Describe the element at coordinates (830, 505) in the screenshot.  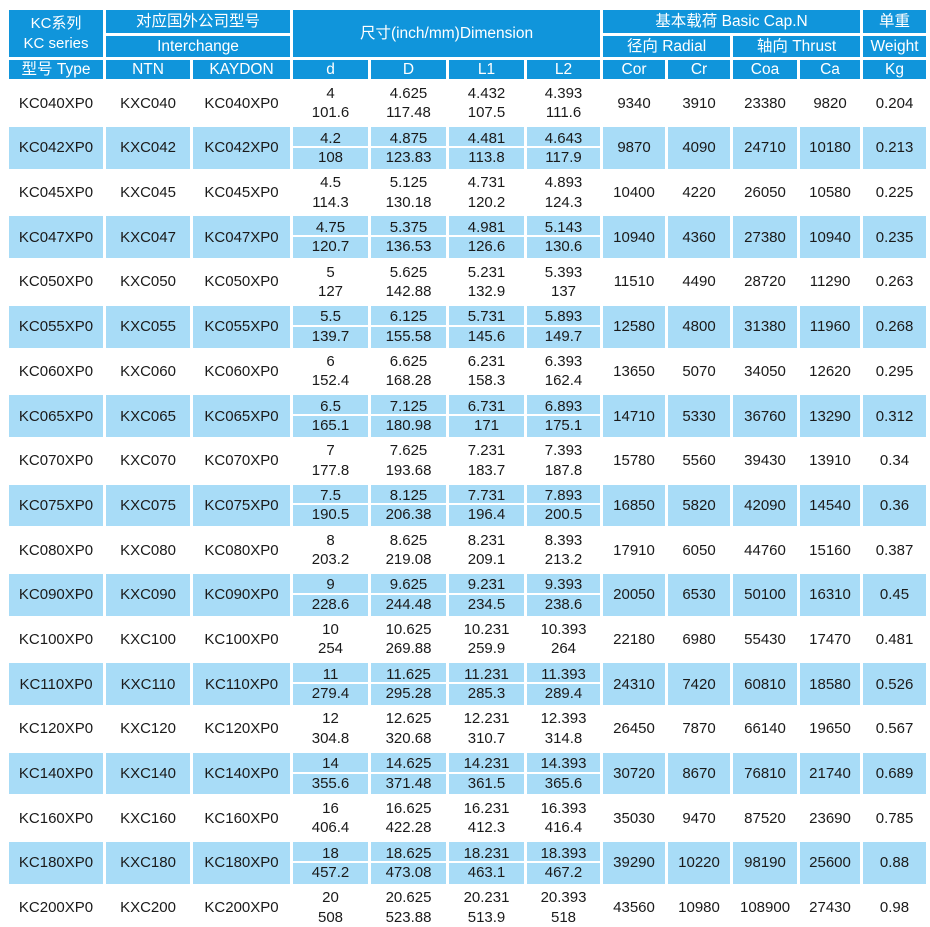
I see `cell-ca: 14540` at that location.